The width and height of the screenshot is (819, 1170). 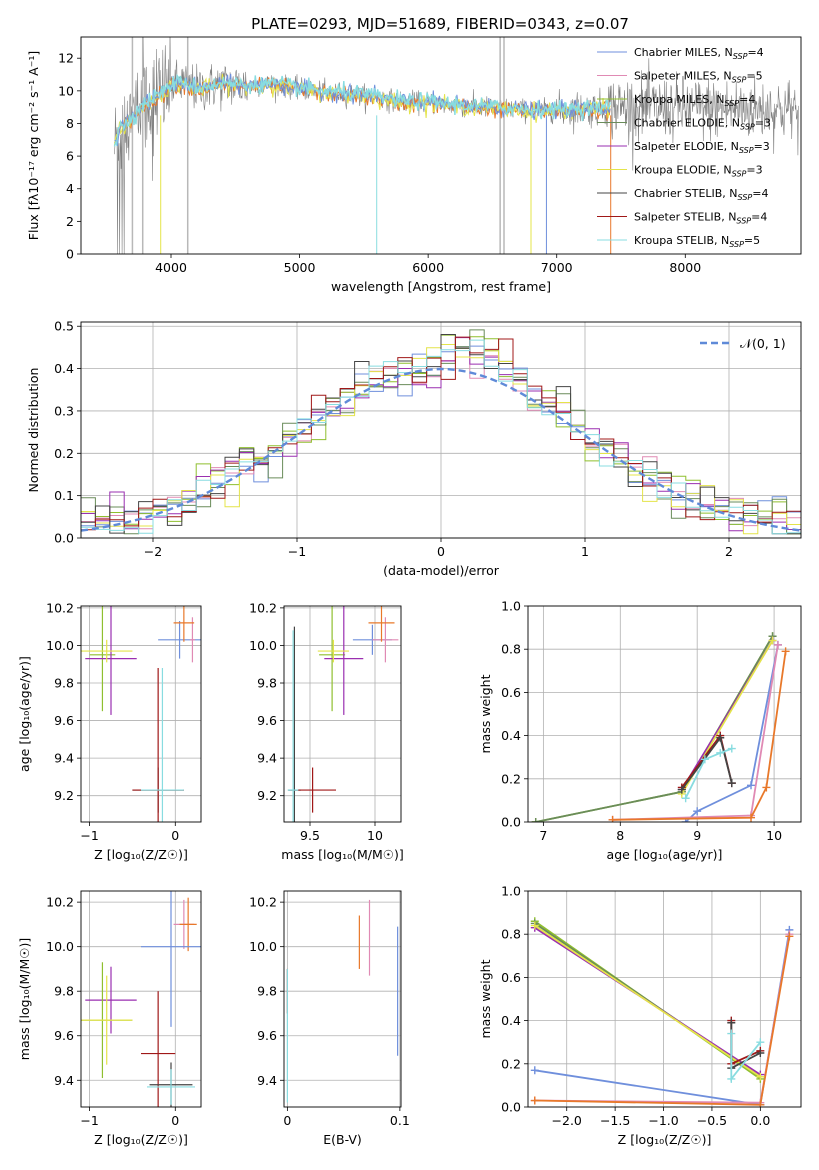 What do you see at coordinates (683, 52) in the screenshot?
I see `legend-text: Chabrier MILES, N` at bounding box center [683, 52].